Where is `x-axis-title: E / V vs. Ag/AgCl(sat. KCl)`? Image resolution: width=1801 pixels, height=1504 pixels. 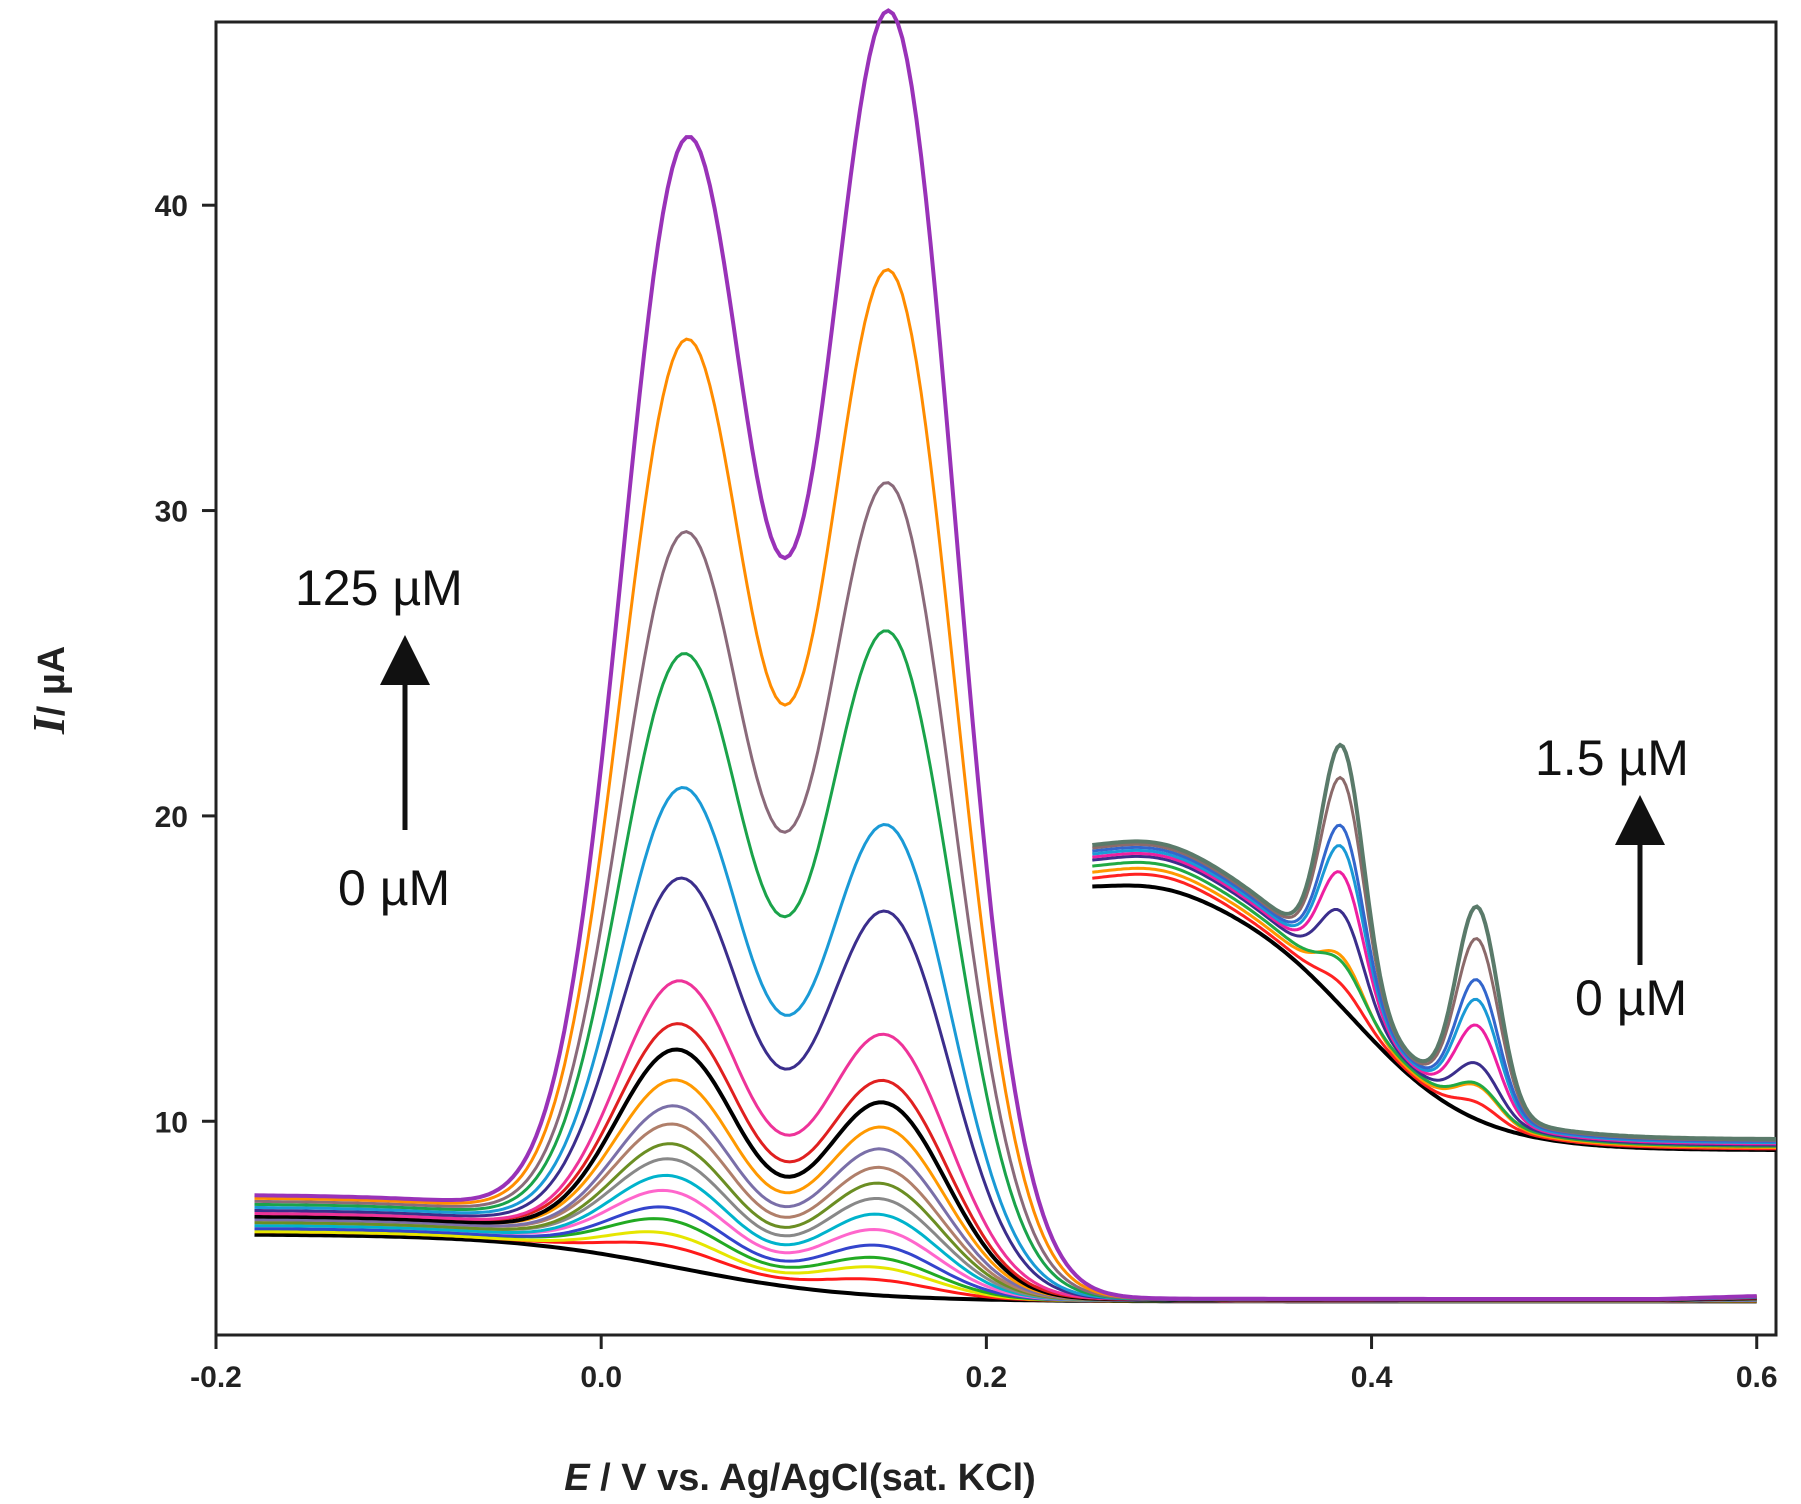
x-axis-title: E / V vs. Ag/AgCl(sat. KCl) is located at coordinates (800, 1478).